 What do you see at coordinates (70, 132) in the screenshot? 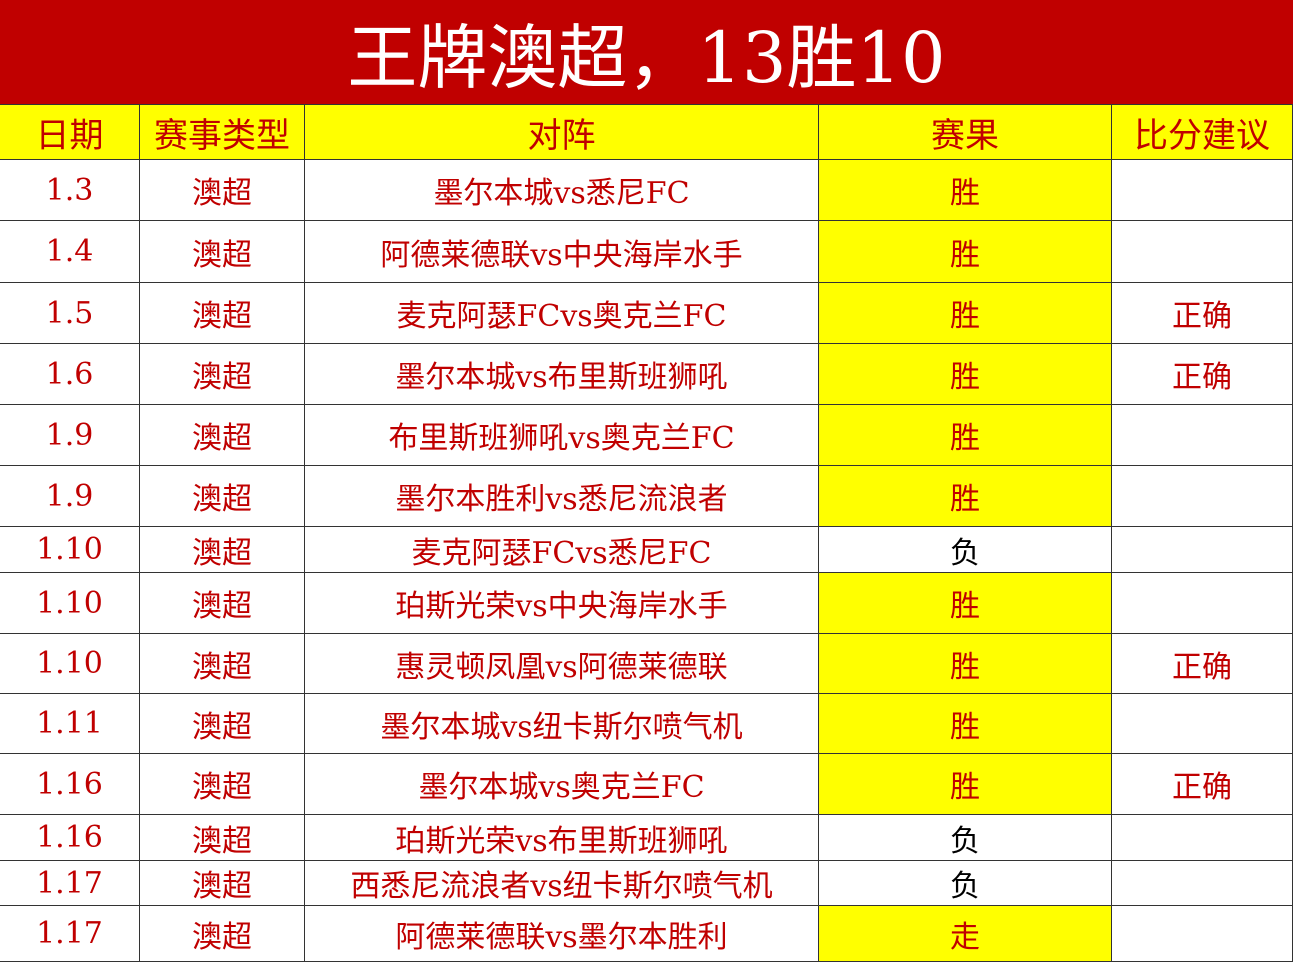
I see `column-header: 日期` at bounding box center [70, 132].